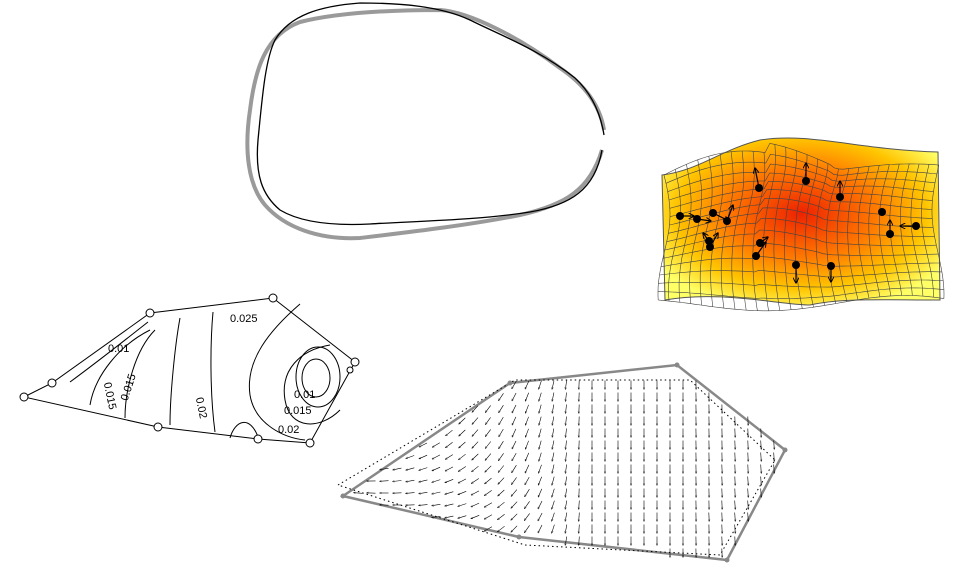 This screenshot has width=962, height=570. Describe the element at coordinates (801, 227) in the screenshot. I see `deformation-grid-lines` at that location.